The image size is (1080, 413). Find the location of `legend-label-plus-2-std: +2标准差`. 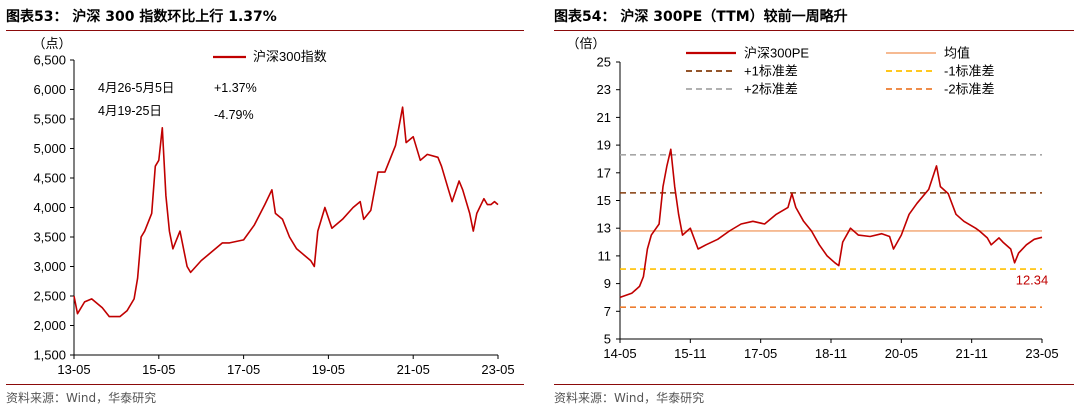

legend-label-plus-2-std: +2标准差 is located at coordinates (771, 89).